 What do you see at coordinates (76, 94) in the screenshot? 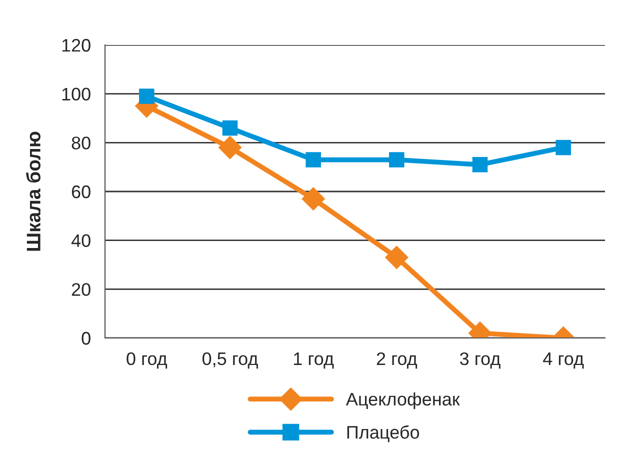
I see `y-tick-label: 100` at bounding box center [76, 94].